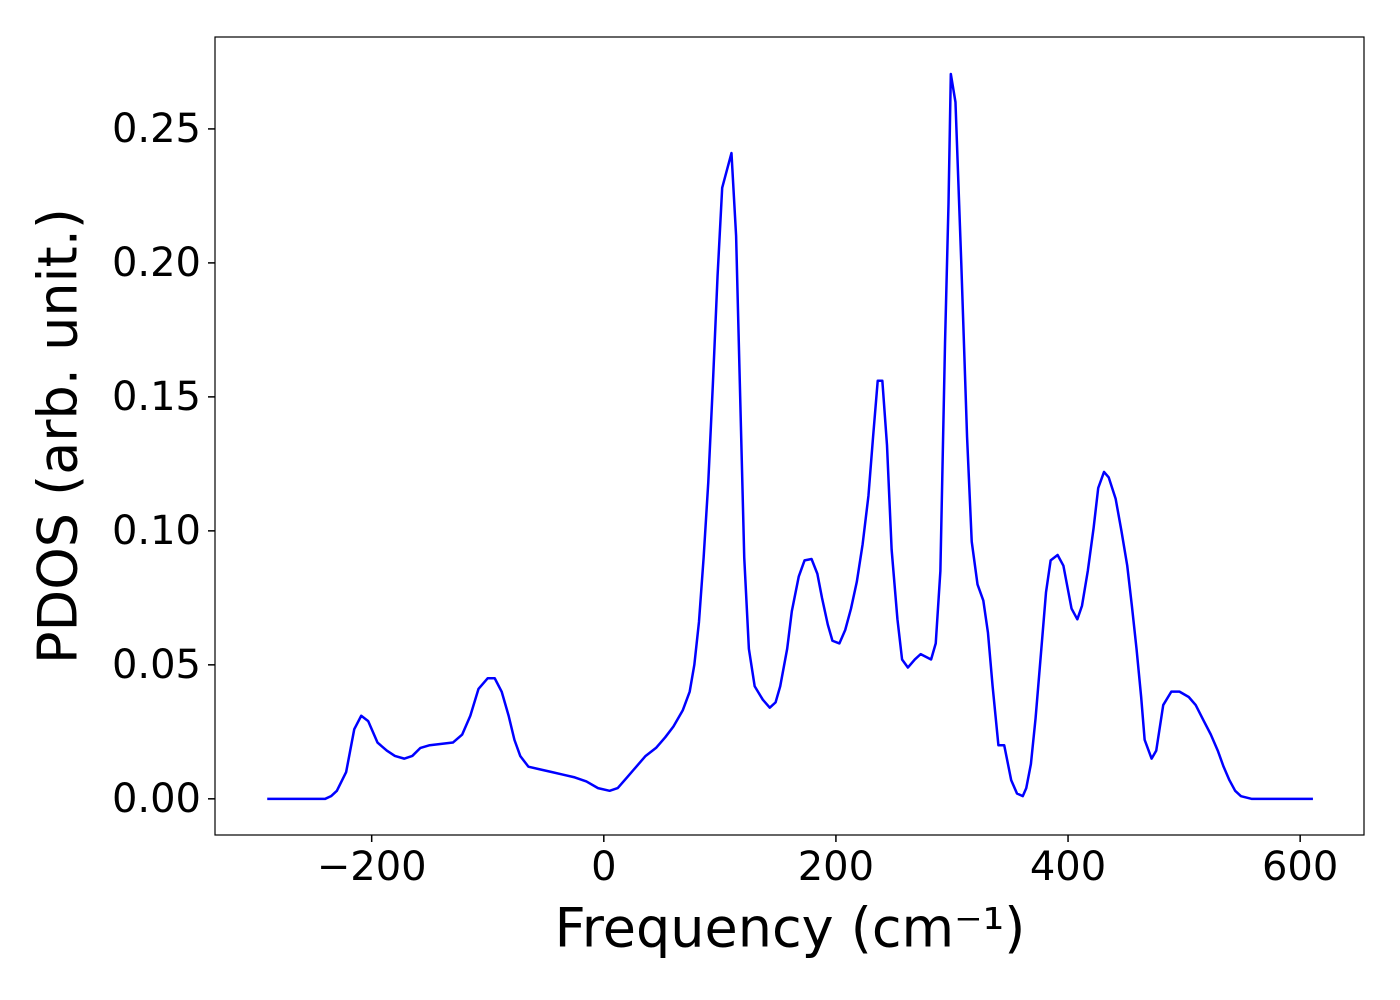  I want to click on y-tick-label: 0.15, so click(156, 397).